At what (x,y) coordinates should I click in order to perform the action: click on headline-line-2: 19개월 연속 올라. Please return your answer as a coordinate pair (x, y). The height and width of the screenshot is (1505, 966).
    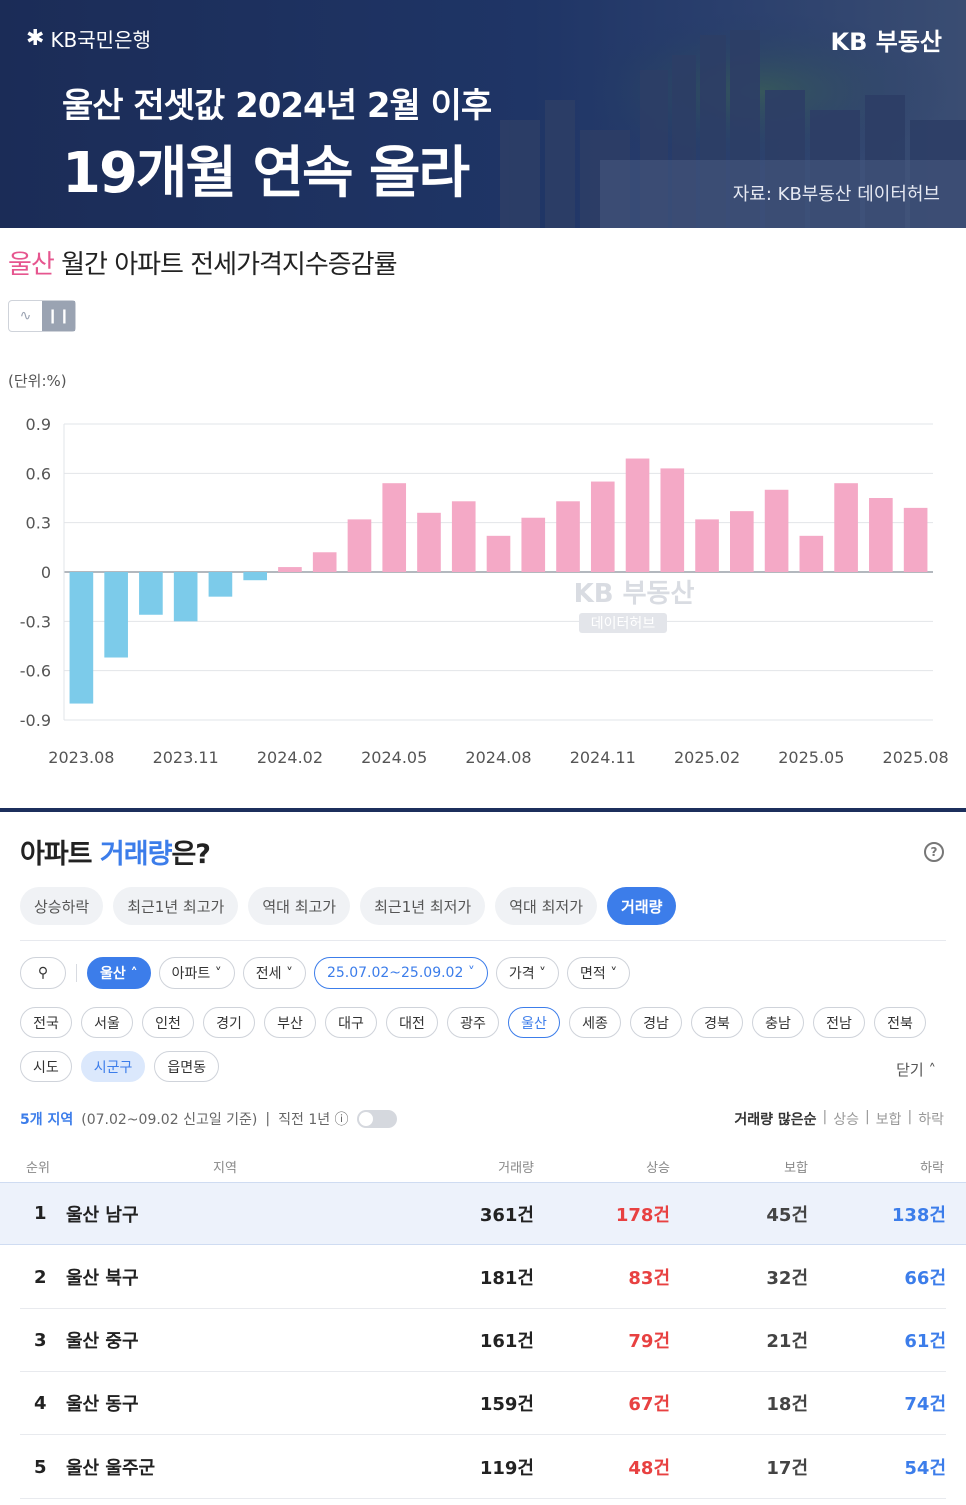
    Looking at the image, I should click on (266, 173).